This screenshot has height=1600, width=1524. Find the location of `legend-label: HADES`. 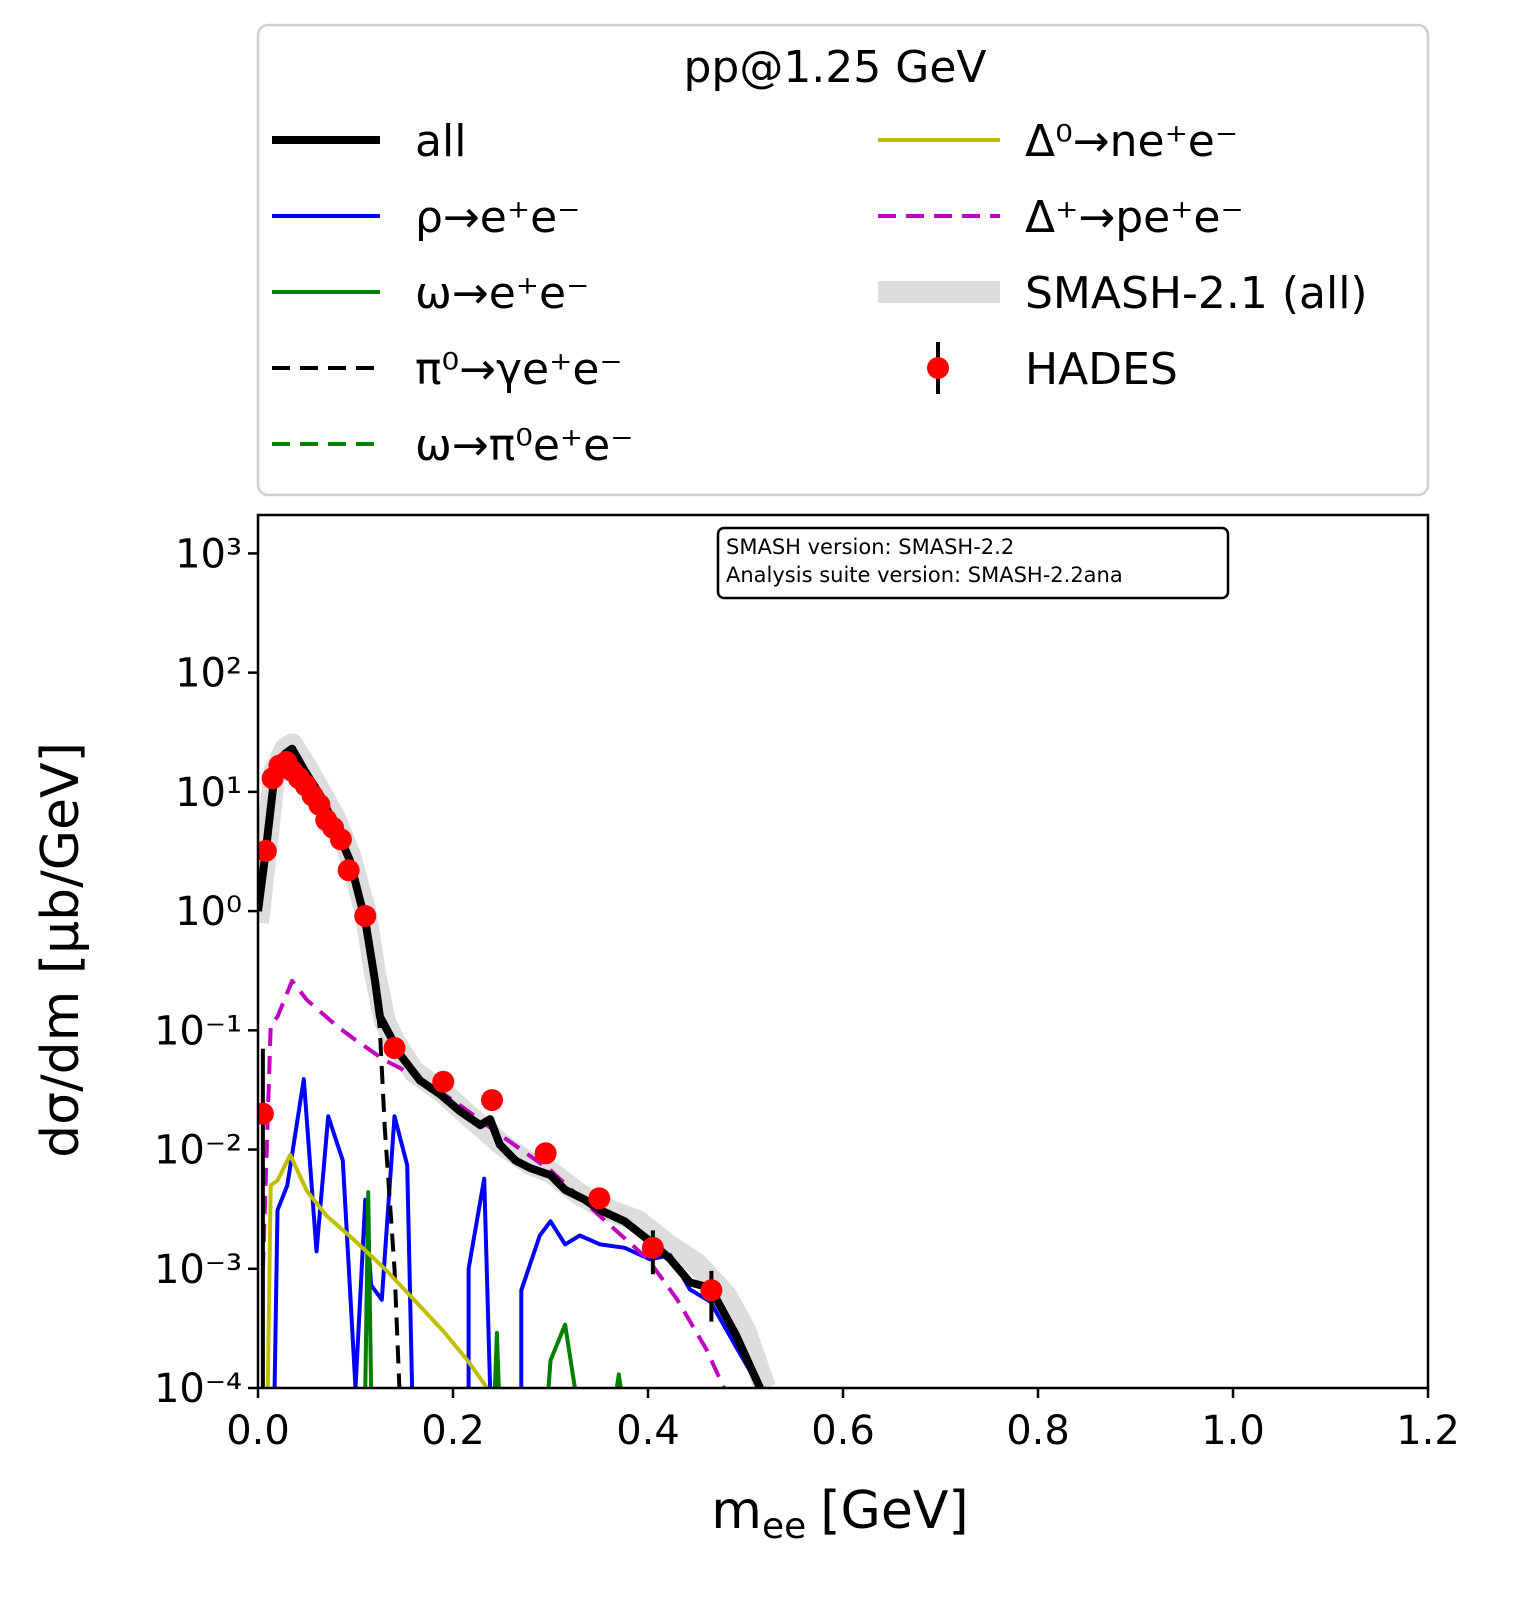

legend-label: HADES is located at coordinates (1101, 369).